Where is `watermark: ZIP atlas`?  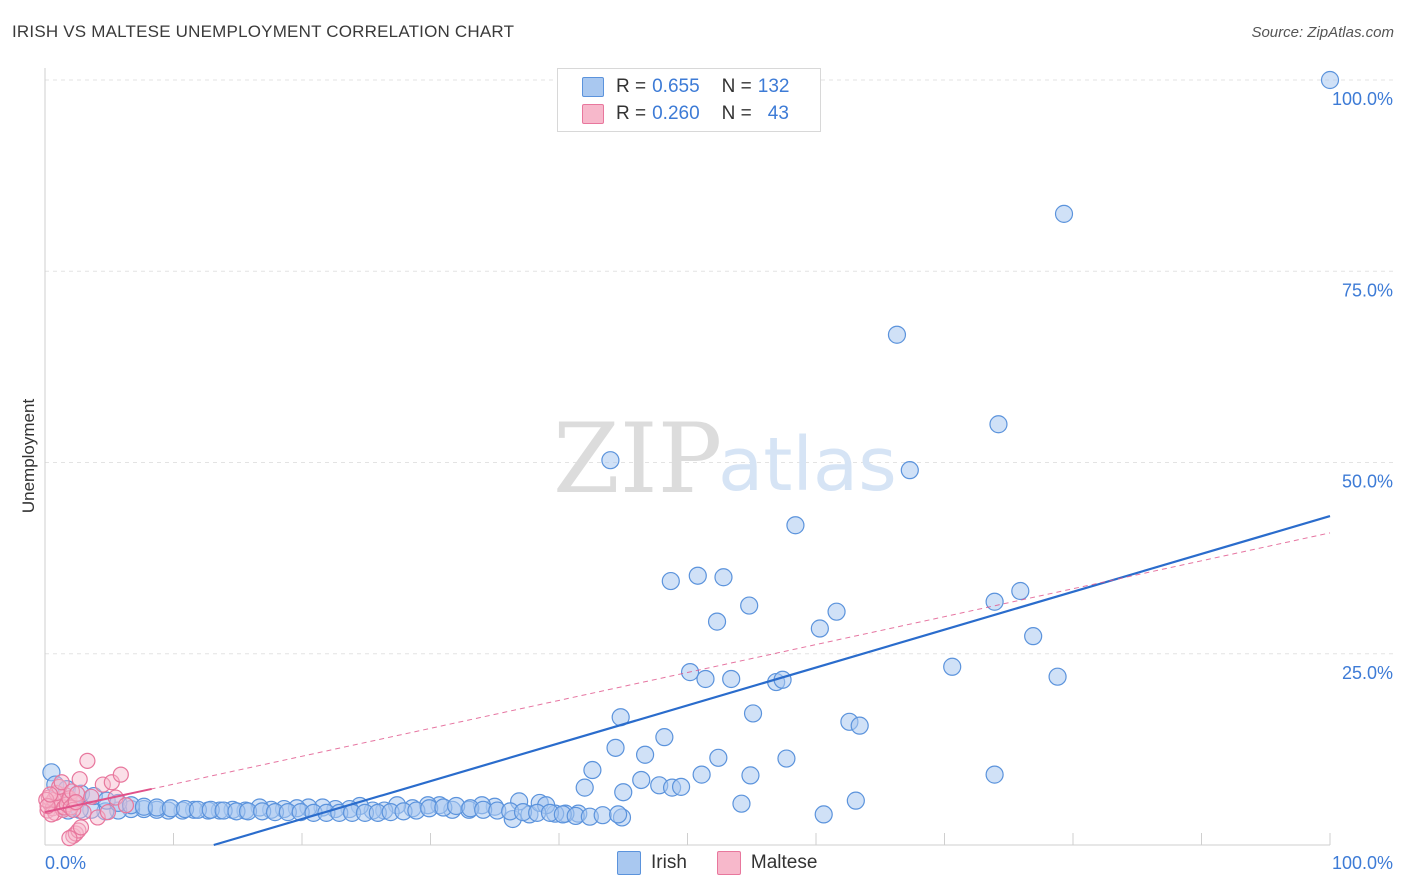
watermark: ZIP atlas is located at coordinates (725, 459).